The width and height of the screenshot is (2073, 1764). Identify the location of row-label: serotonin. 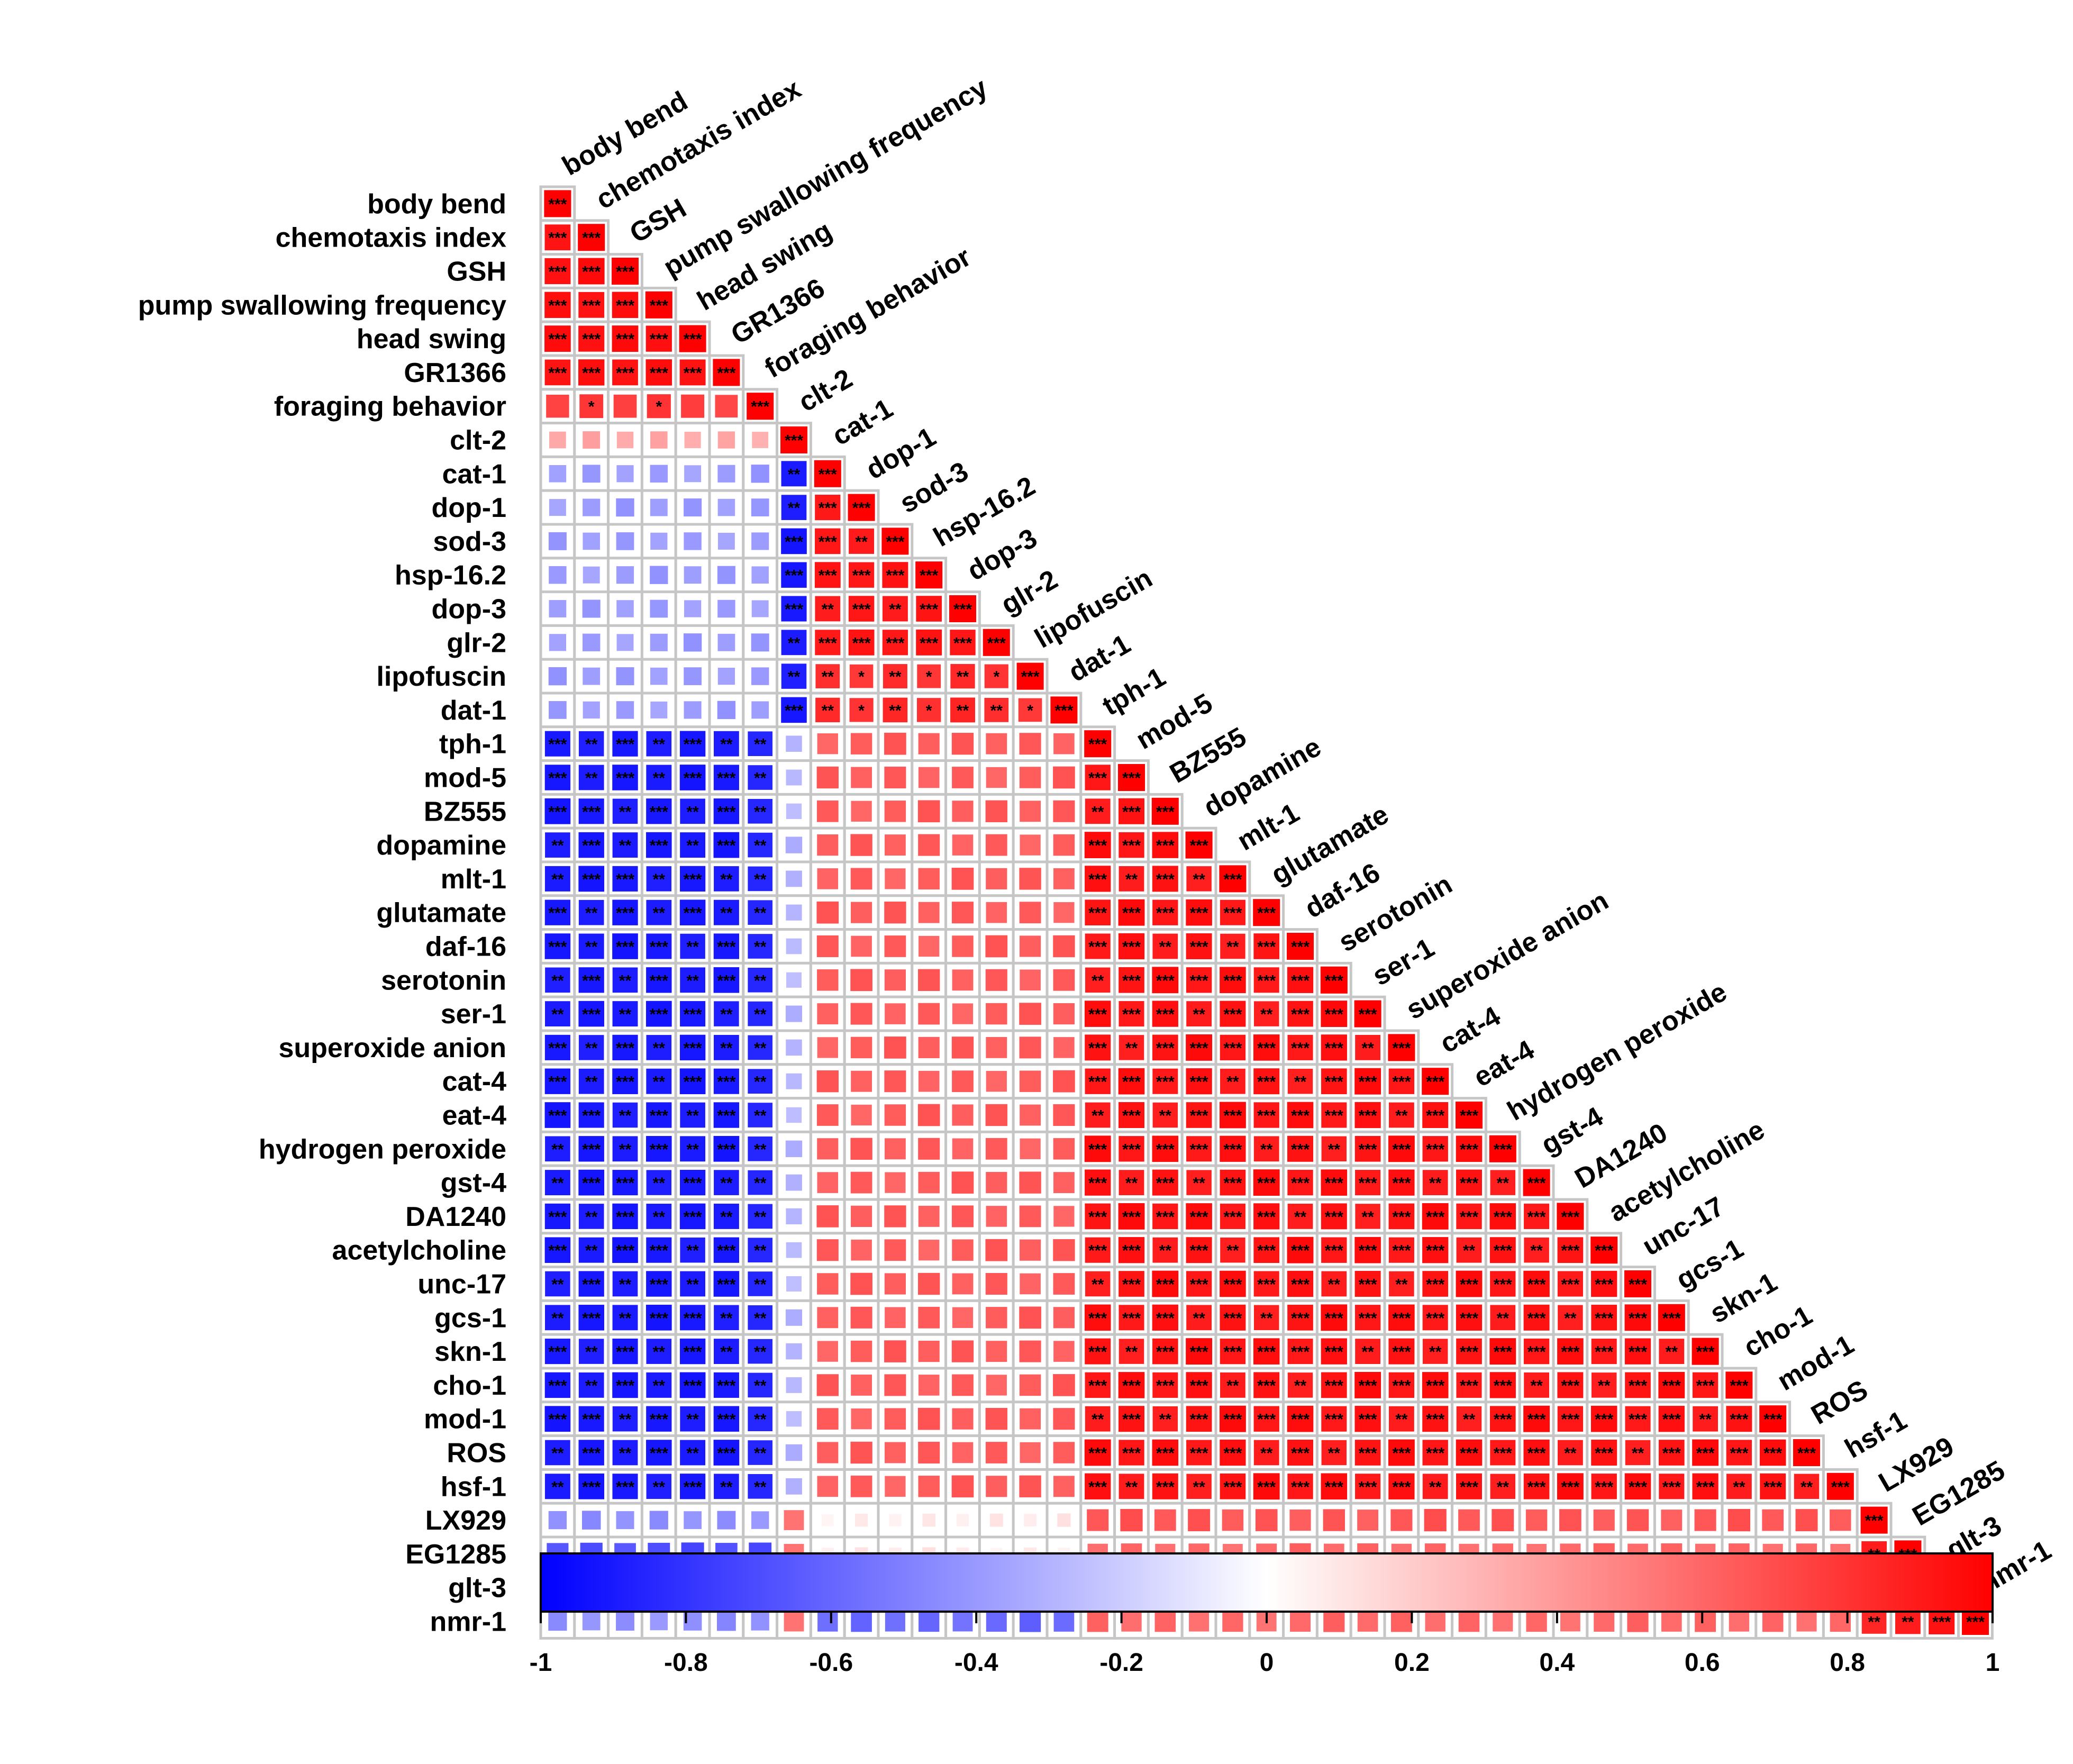
(443, 980).